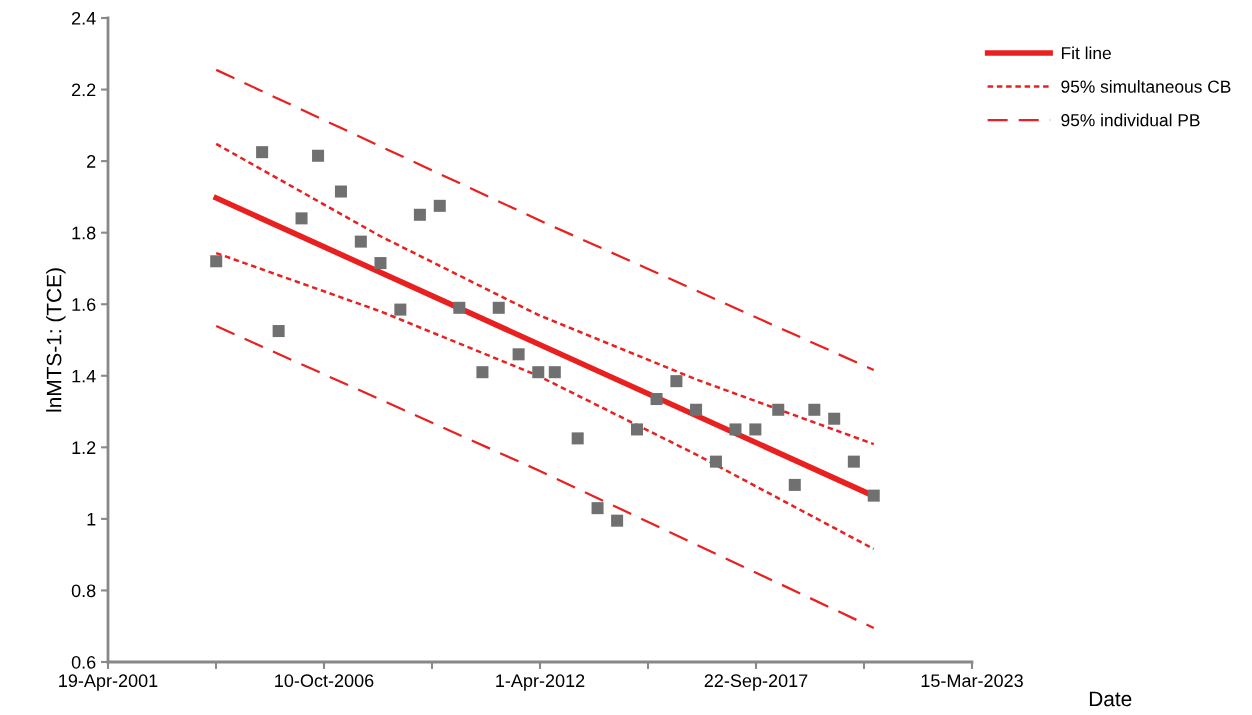 The image size is (1252, 715). Describe the element at coordinates (1110, 699) in the screenshot. I see `x-axis-title: Date` at that location.